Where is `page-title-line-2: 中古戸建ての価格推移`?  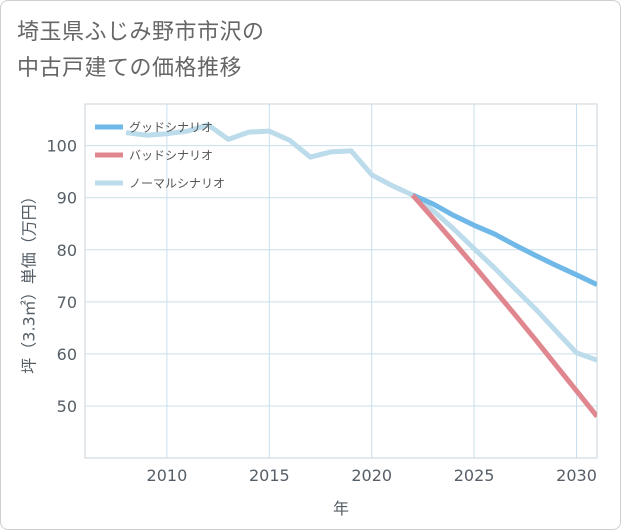 page-title-line-2: 中古戸建ての価格推移 is located at coordinates (130, 68).